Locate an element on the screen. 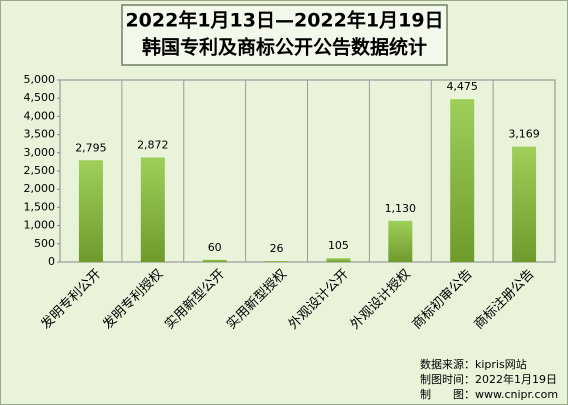 This screenshot has height=405, width=568. y-tick-label: 500 is located at coordinates (44, 243).